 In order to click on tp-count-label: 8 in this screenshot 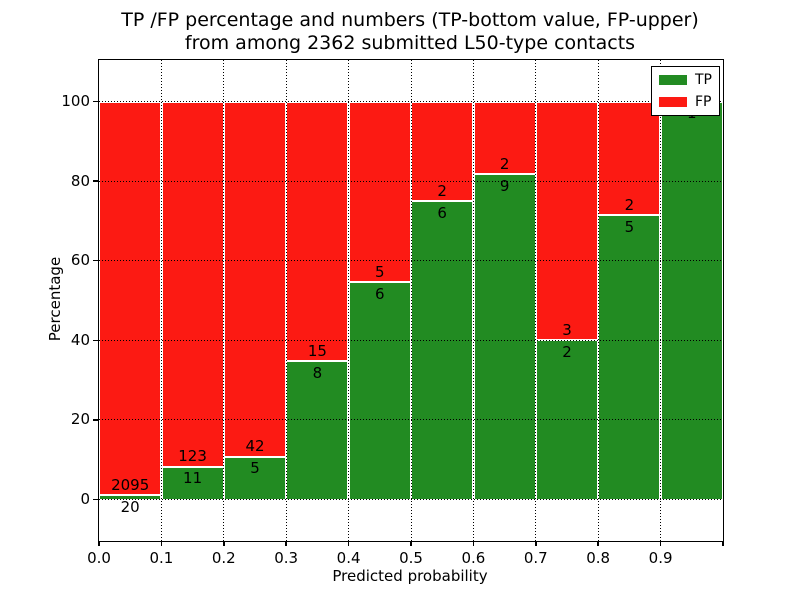, I will do `click(317, 372)`.